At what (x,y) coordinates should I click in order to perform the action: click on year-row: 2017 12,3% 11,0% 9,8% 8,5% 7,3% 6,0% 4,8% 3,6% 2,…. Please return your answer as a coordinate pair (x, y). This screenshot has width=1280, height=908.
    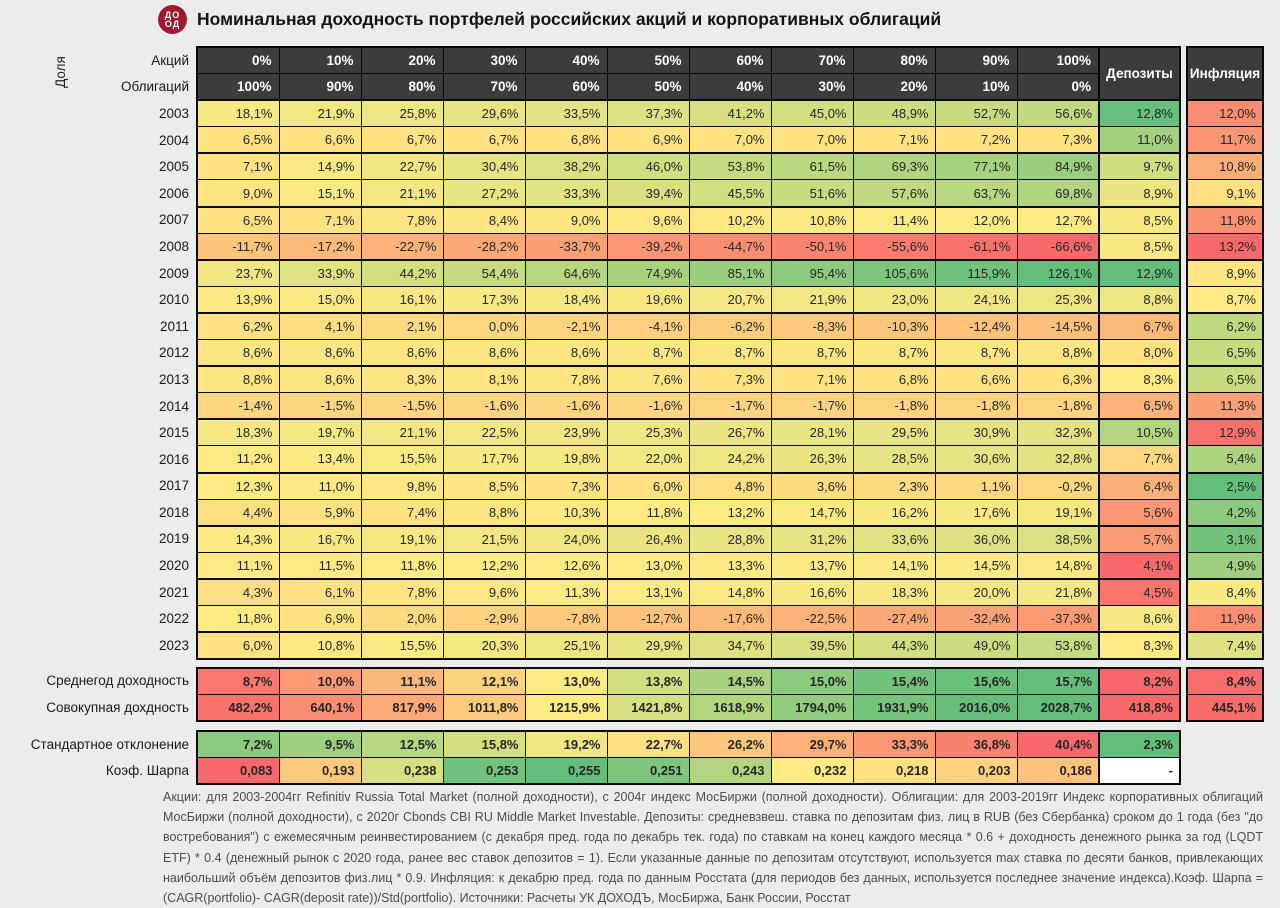
    Looking at the image, I should click on (632, 486).